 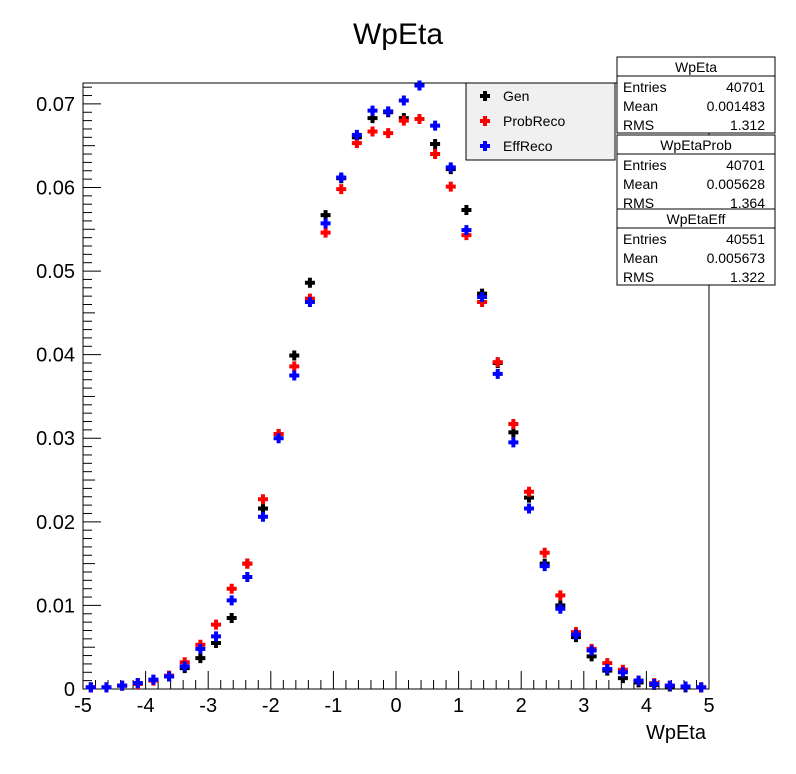 What do you see at coordinates (55, 272) in the screenshot?
I see `y-tick-label: 0.05` at bounding box center [55, 272].